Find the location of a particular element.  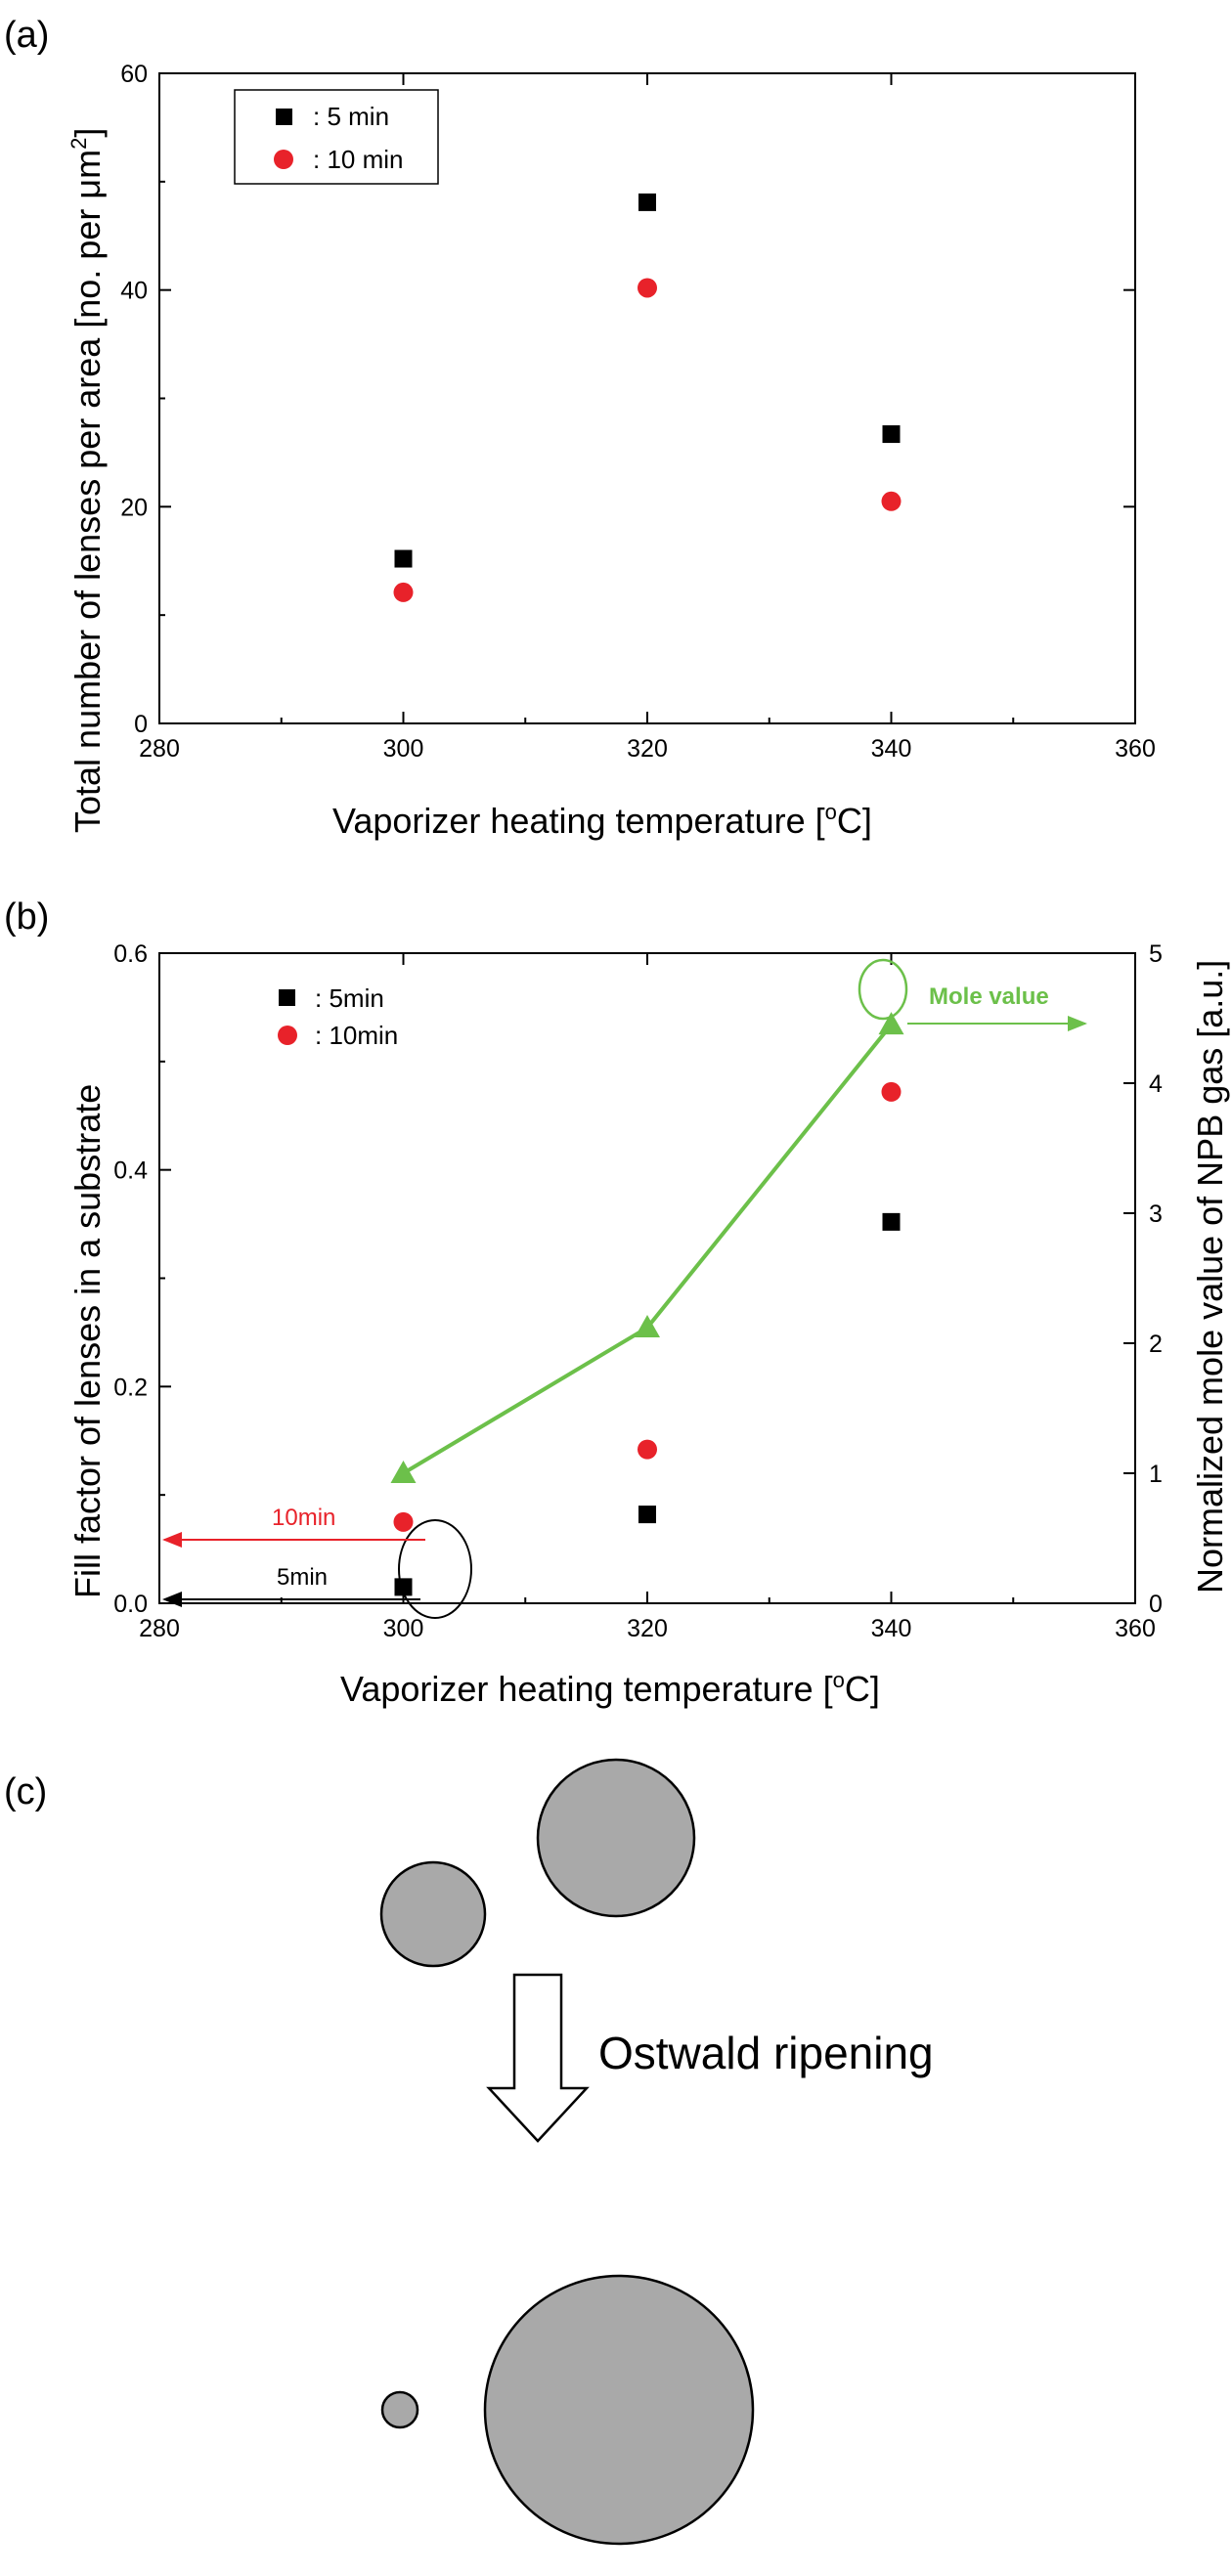

y2-tick-label: 5 is located at coordinates (1156, 954).